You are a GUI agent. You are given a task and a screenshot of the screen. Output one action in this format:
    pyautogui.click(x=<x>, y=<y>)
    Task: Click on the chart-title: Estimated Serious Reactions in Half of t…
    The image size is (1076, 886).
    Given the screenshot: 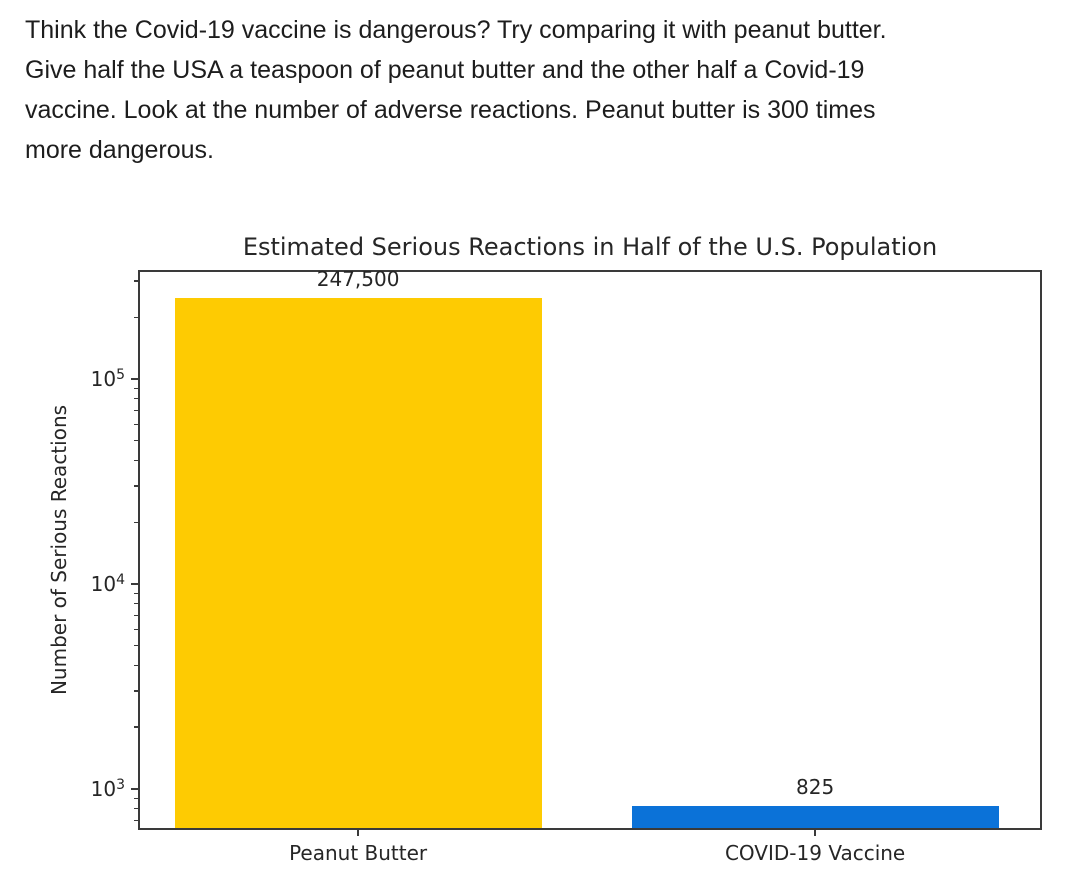 What is the action you would take?
    pyautogui.click(x=590, y=247)
    